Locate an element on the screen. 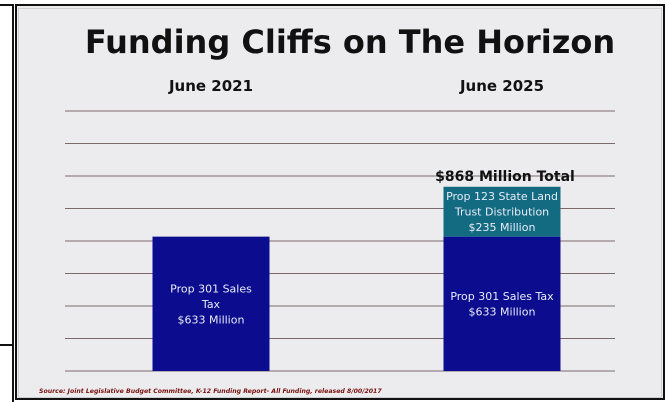 The image size is (667, 402). category-labels: June 2021 June 2025 is located at coordinates (356, 86).